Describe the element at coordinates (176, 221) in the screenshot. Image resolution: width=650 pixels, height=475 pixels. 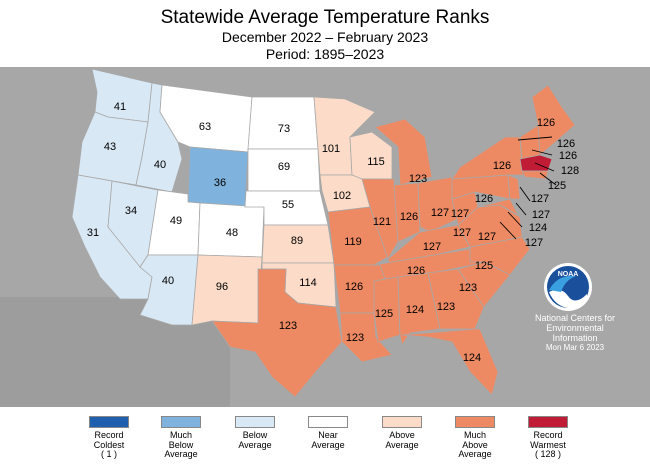
I see `rank-ut: 49` at that location.